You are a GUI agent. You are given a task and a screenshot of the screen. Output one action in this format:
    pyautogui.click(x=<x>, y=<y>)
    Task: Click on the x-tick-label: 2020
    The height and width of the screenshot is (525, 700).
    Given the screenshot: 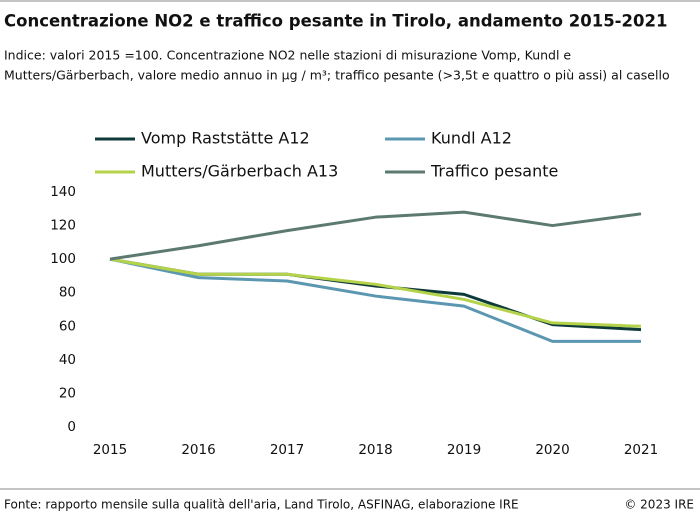 What is the action you would take?
    pyautogui.click(x=552, y=450)
    